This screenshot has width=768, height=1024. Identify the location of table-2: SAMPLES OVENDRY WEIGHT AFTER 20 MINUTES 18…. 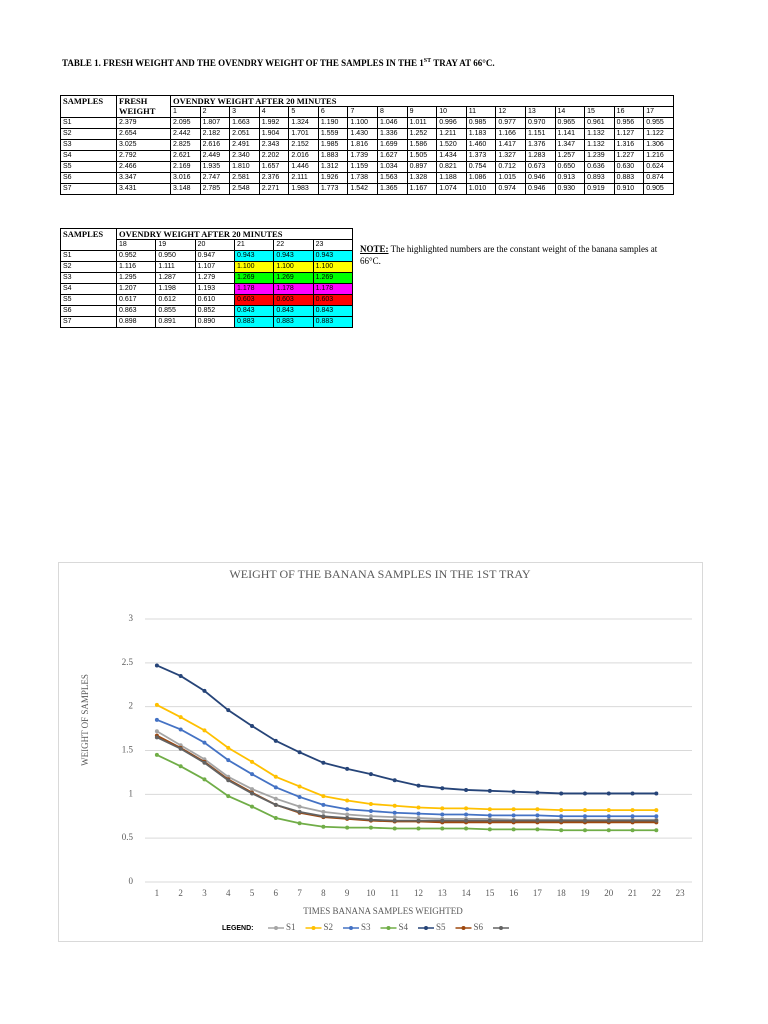
(207, 278).